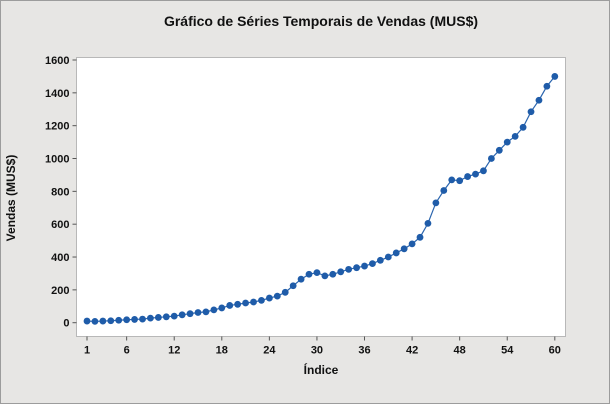  What do you see at coordinates (87, 351) in the screenshot?
I see `x-tick-label: 1` at bounding box center [87, 351].